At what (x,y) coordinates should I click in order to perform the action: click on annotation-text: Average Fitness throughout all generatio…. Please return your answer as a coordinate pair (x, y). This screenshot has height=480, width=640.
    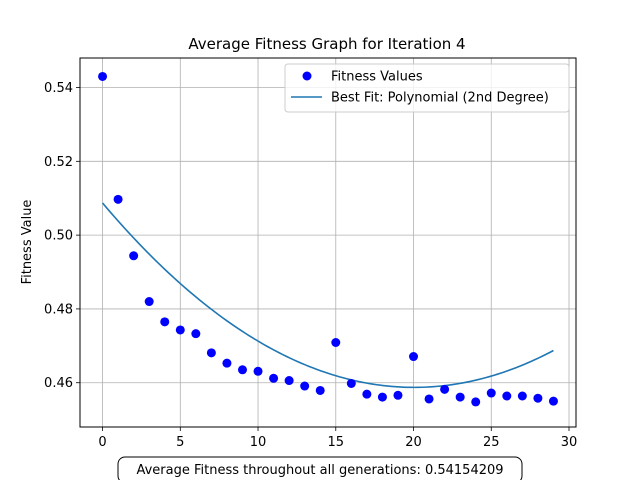
    Looking at the image, I should click on (319, 470).